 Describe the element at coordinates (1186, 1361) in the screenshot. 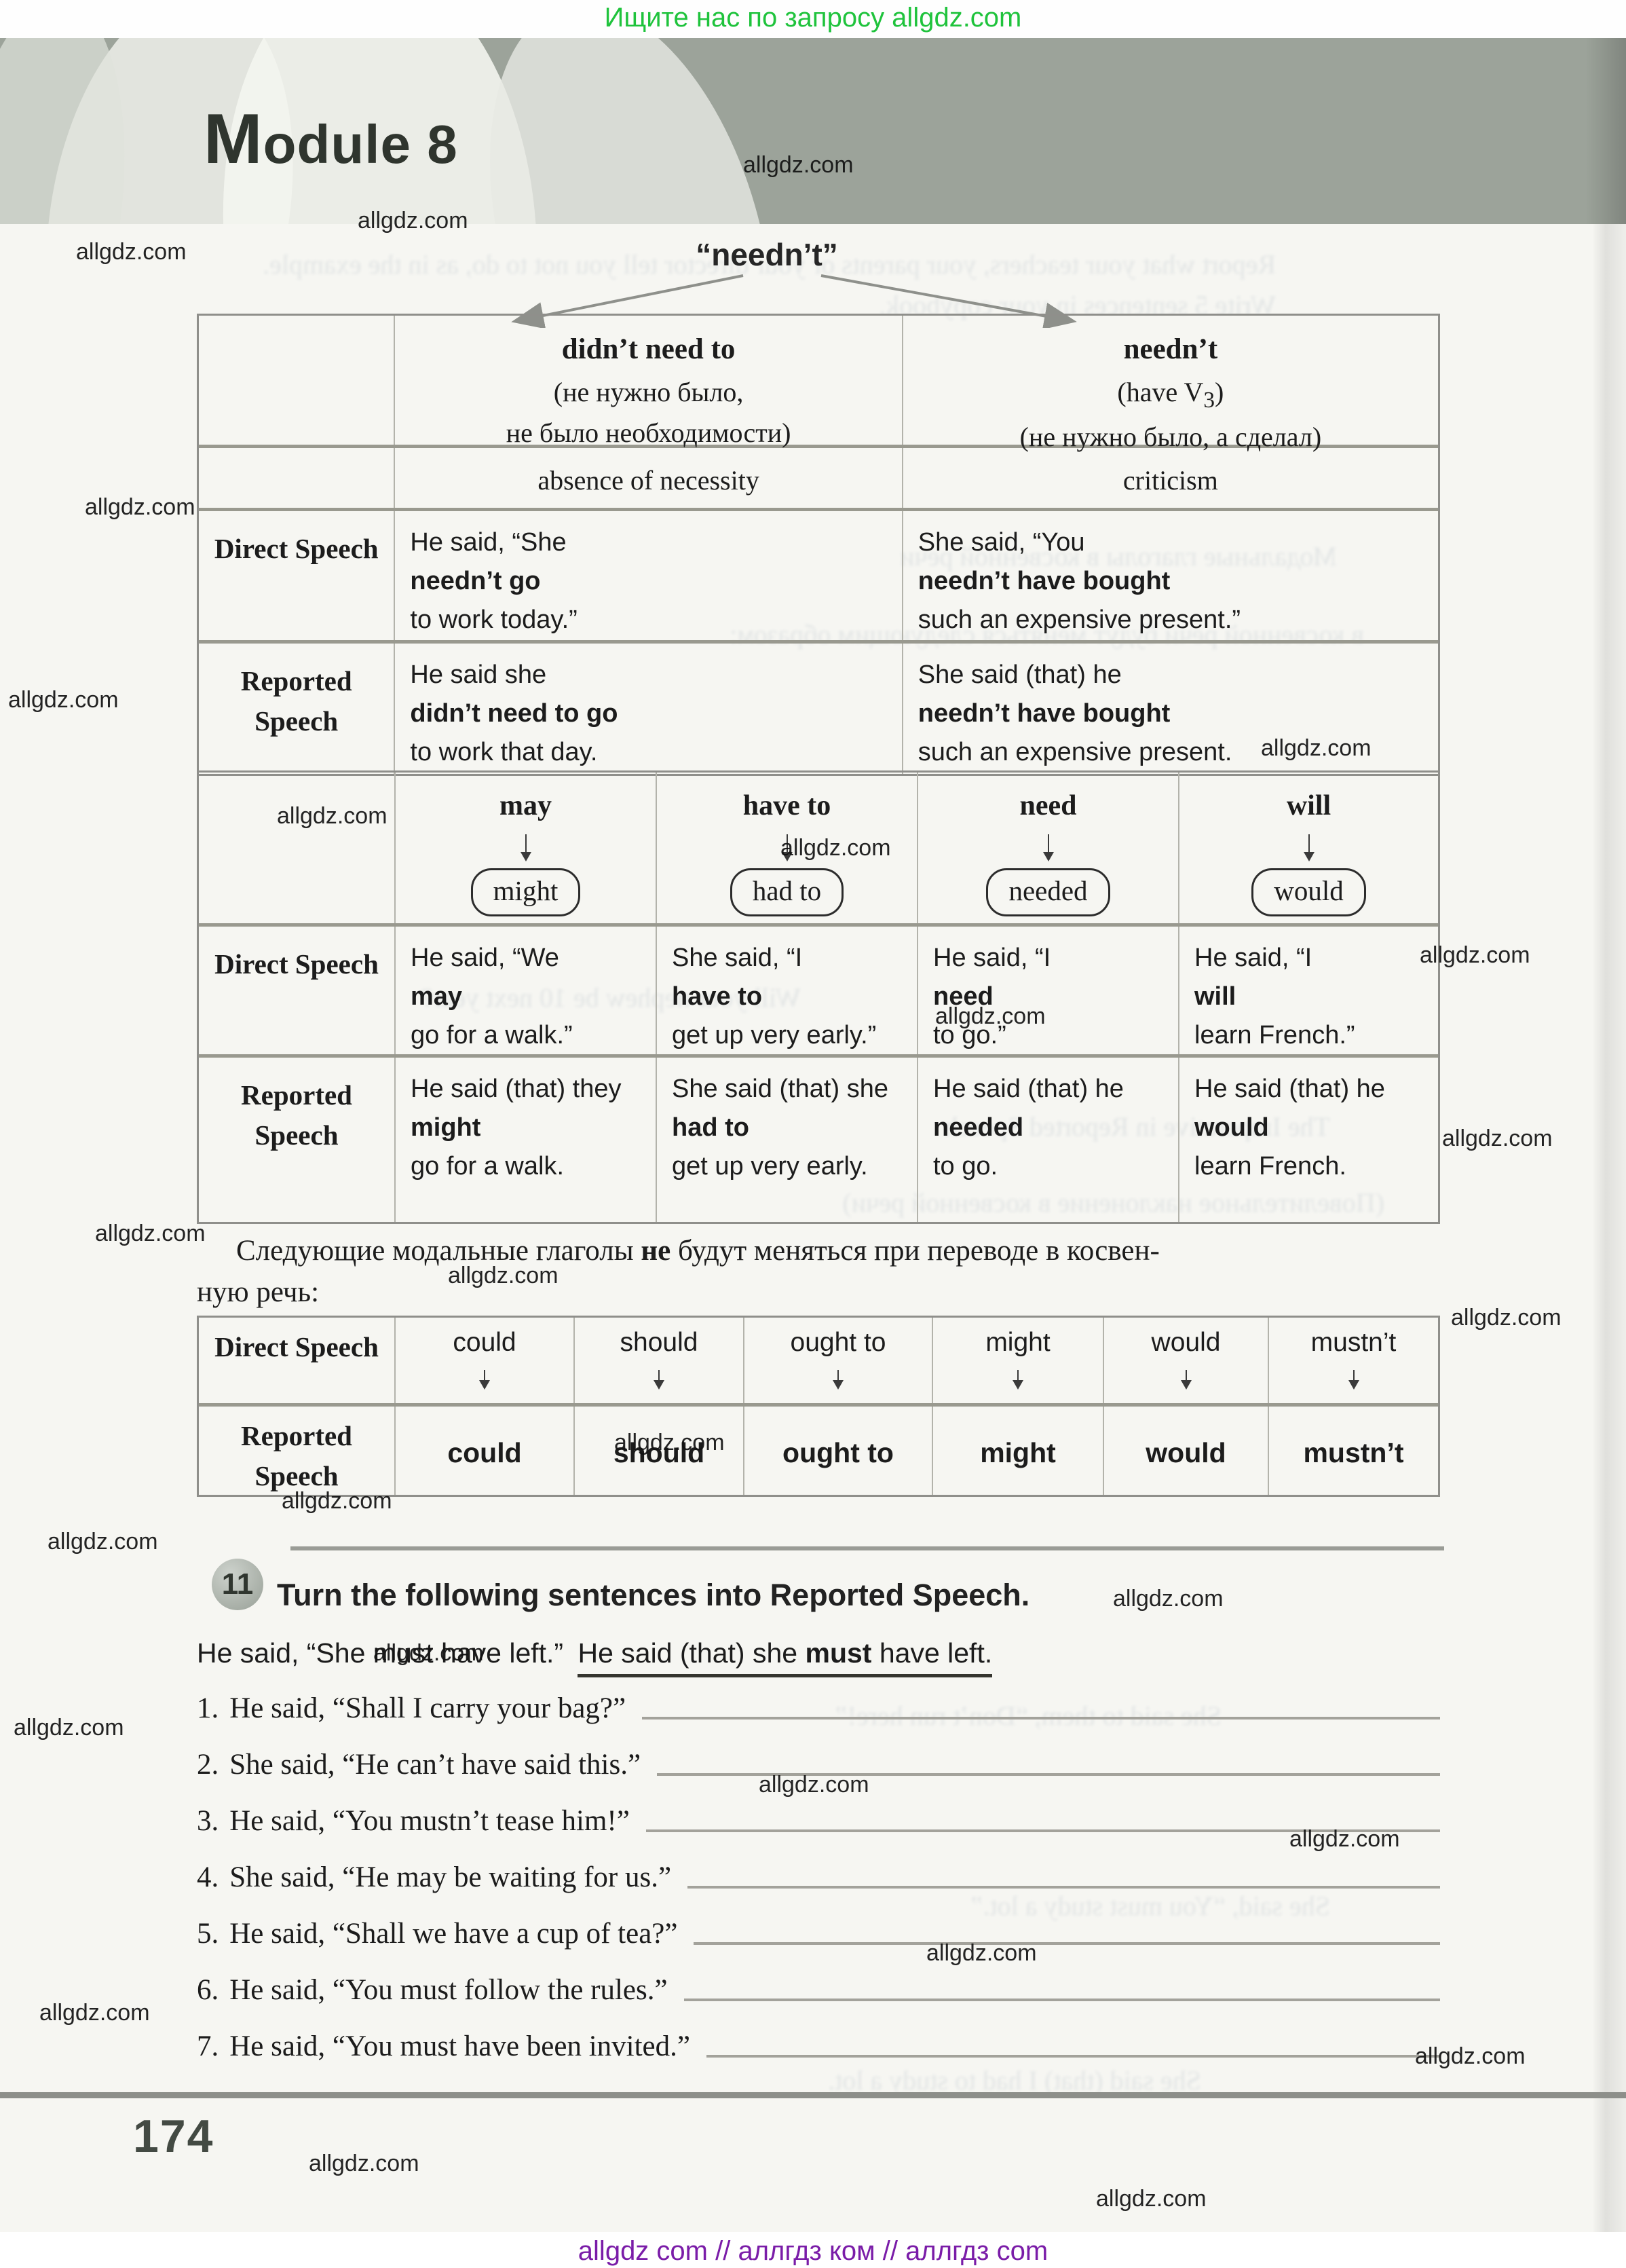

I see `modal-cell: would` at that location.